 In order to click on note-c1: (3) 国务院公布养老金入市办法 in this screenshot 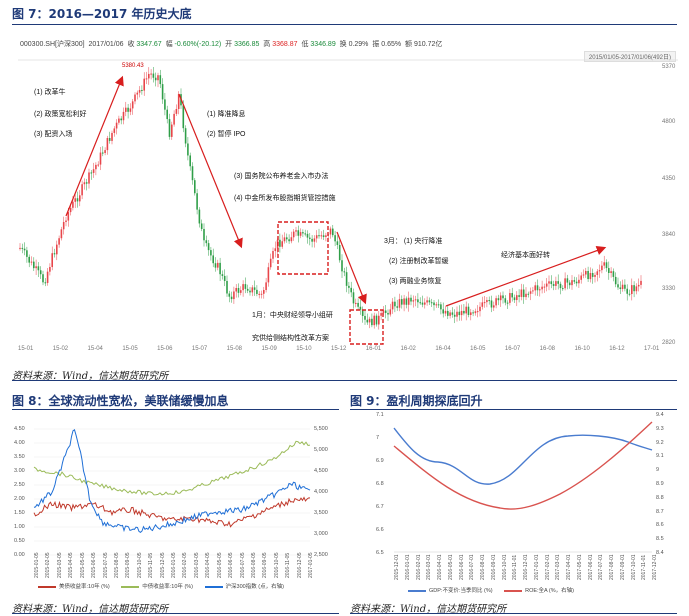, I will do `click(281, 176)`.